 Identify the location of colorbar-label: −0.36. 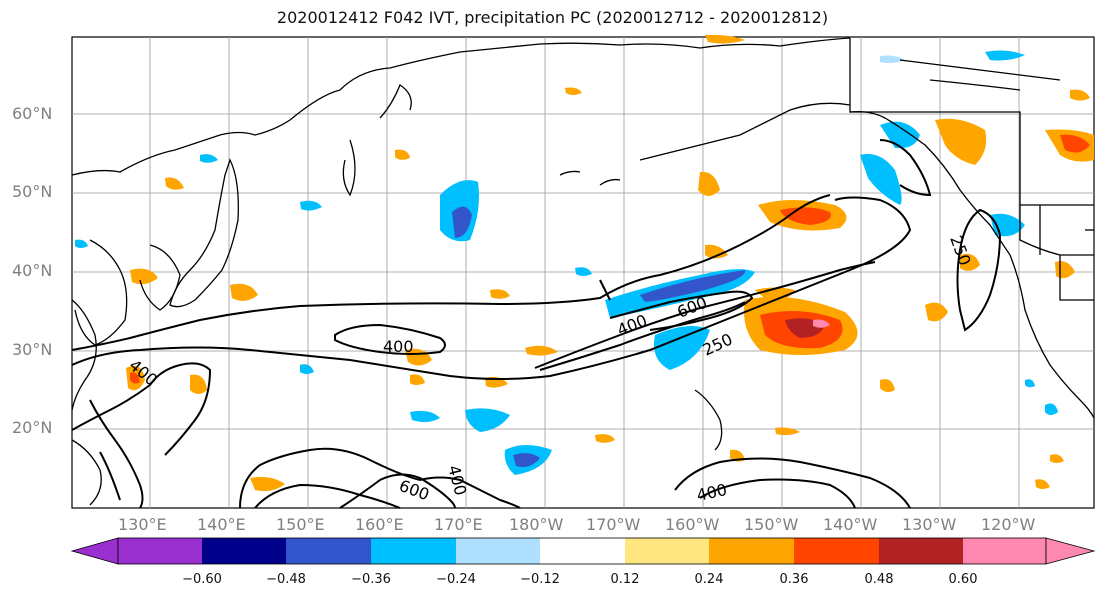
(371, 579).